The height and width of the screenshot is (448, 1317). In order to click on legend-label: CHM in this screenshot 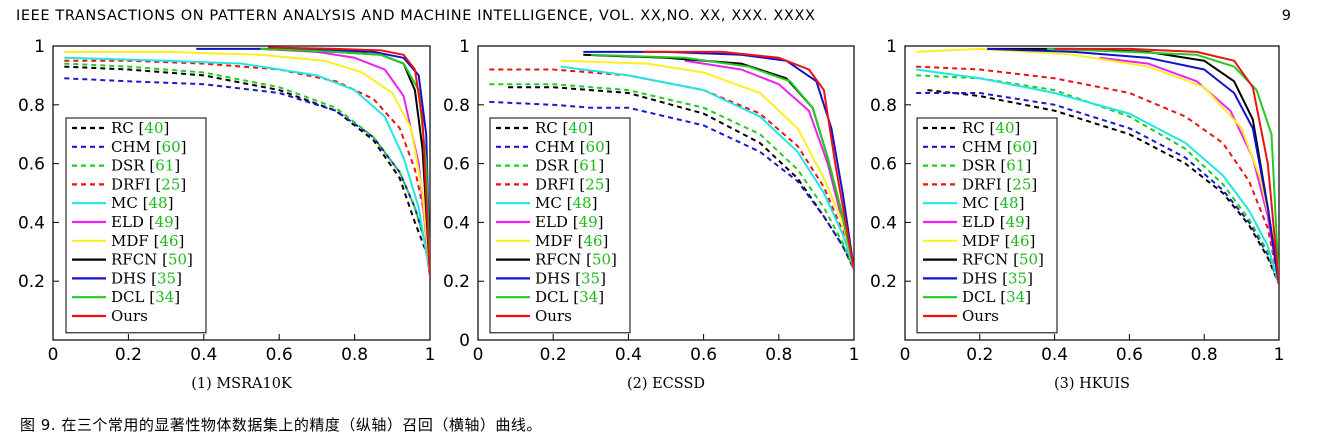, I will do `click(982, 147)`.